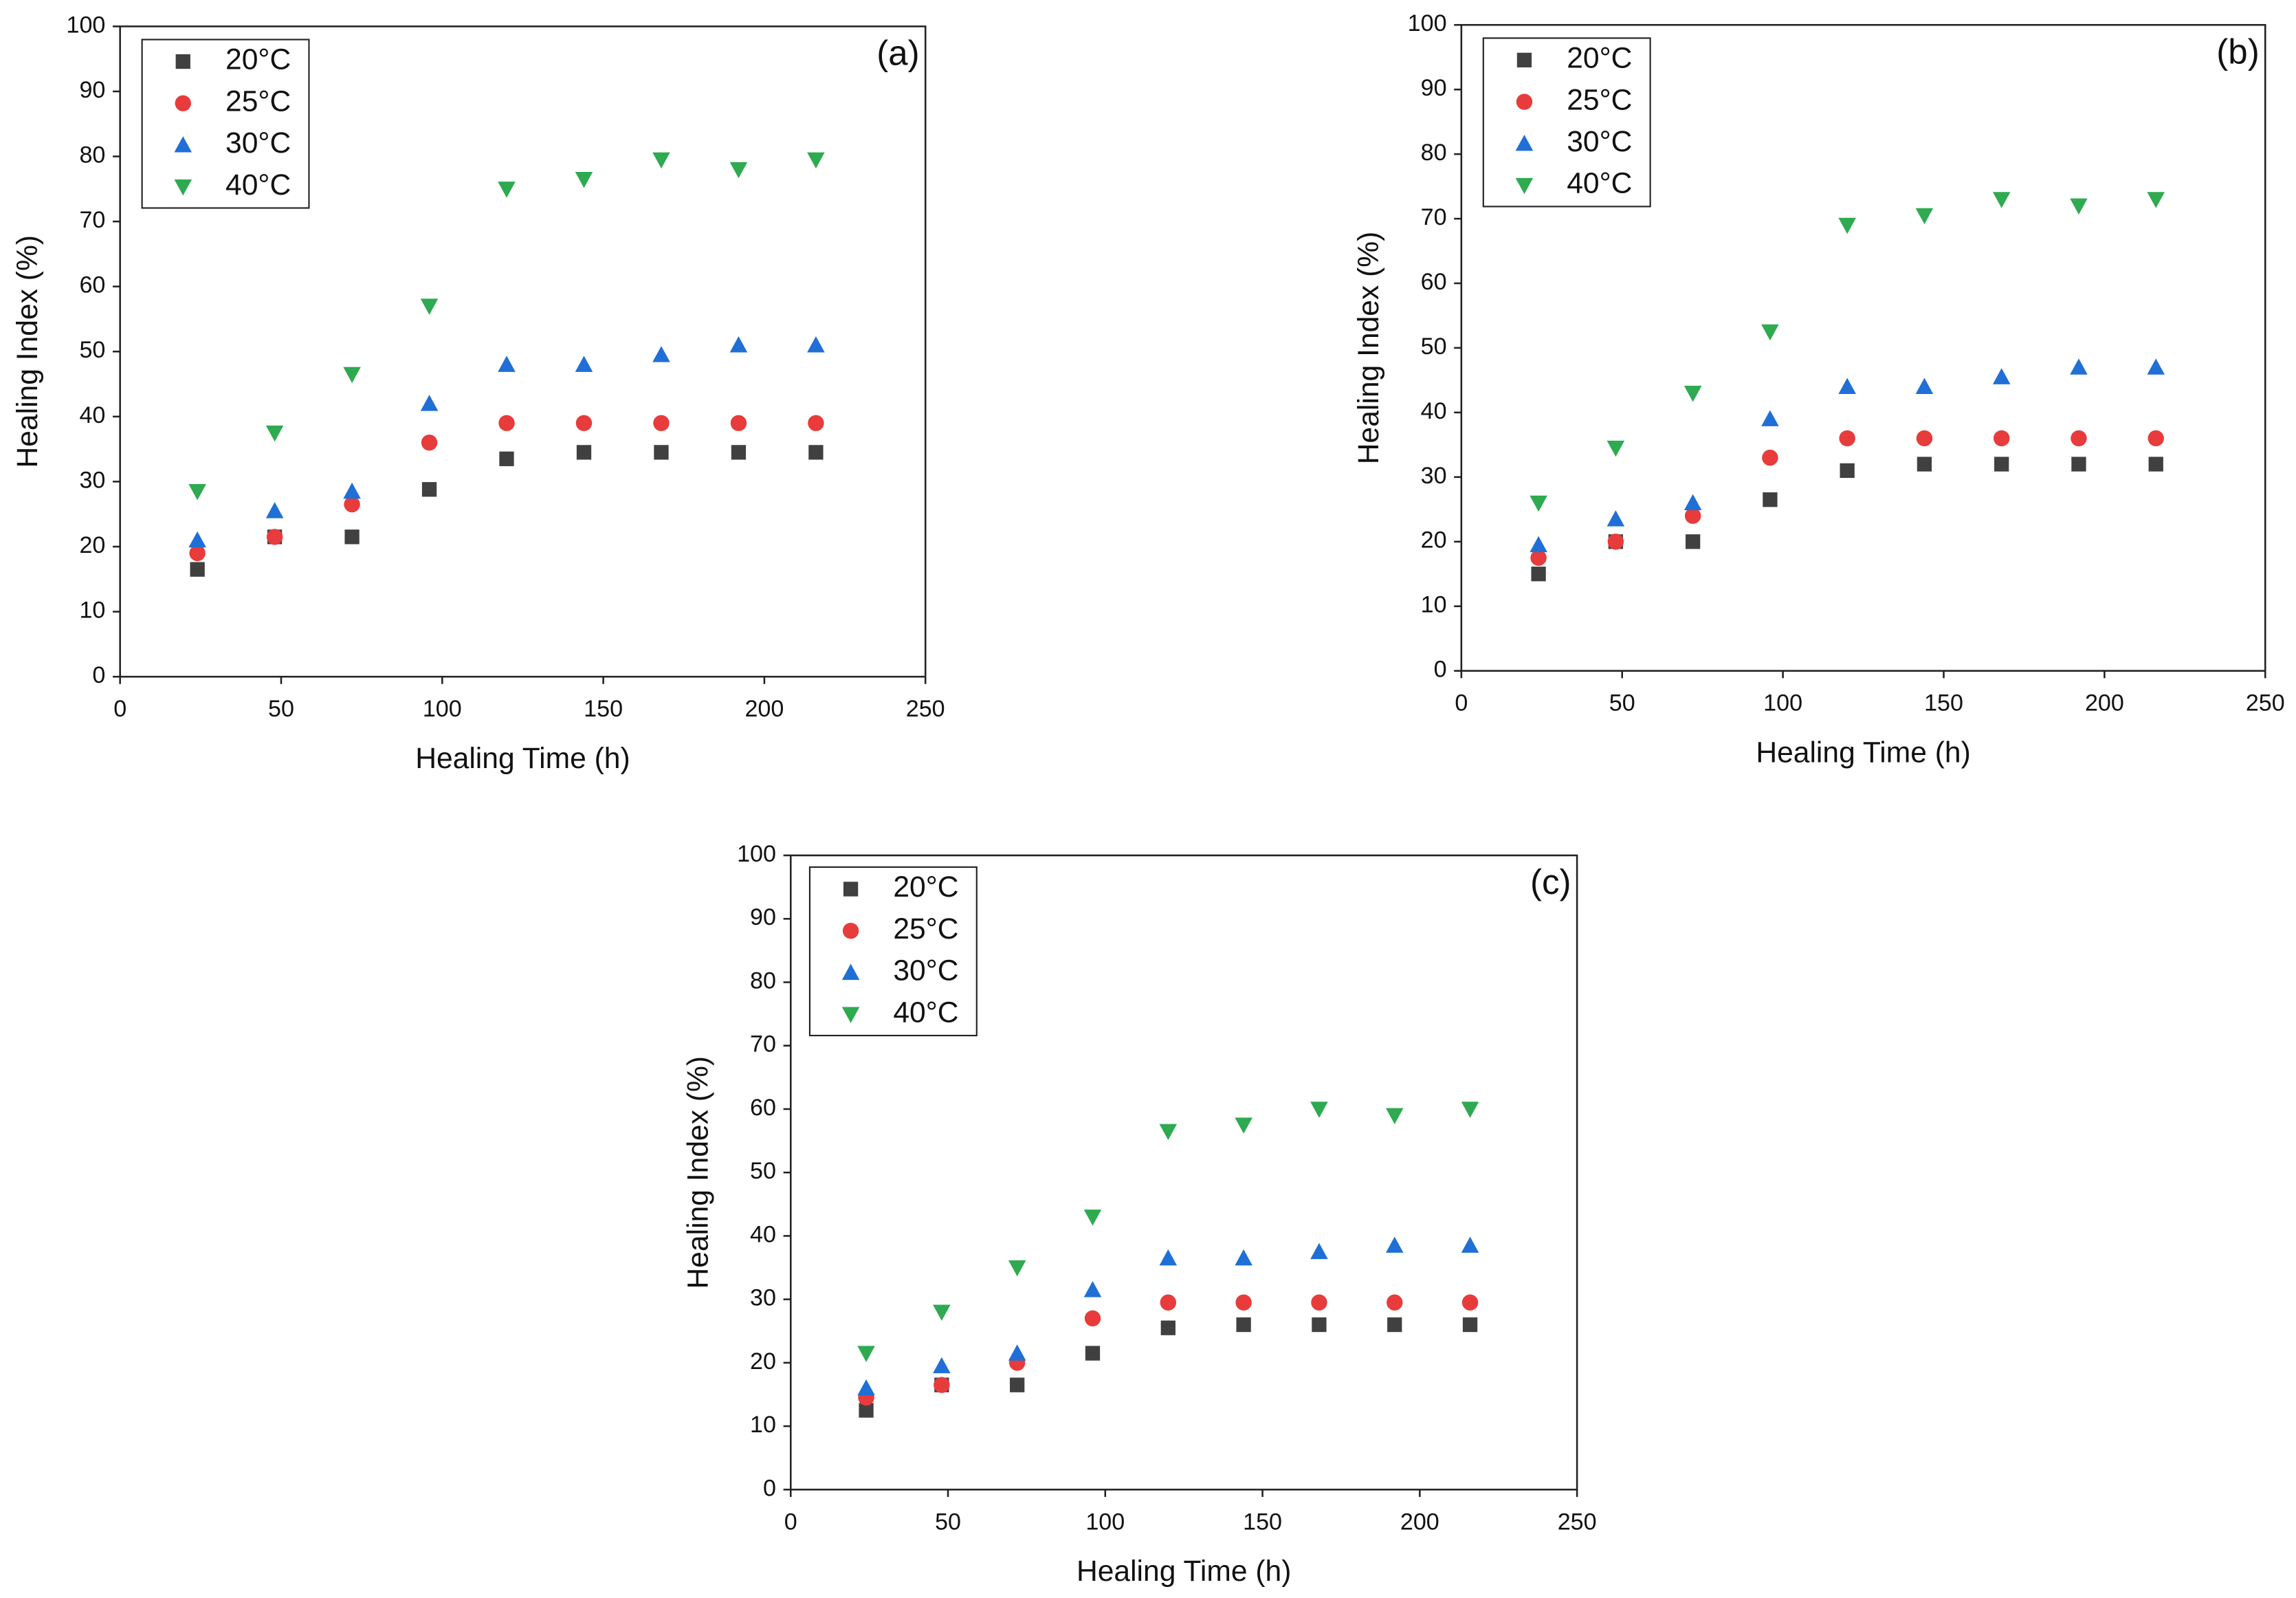 The image size is (2296, 1598). Describe the element at coordinates (92, 480) in the screenshot. I see `y-tick-label: 30` at that location.